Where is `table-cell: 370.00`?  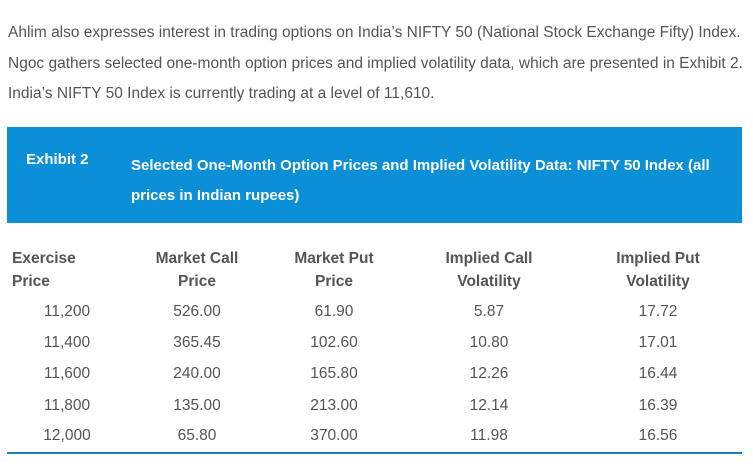 table-cell: 370.00 is located at coordinates (334, 435).